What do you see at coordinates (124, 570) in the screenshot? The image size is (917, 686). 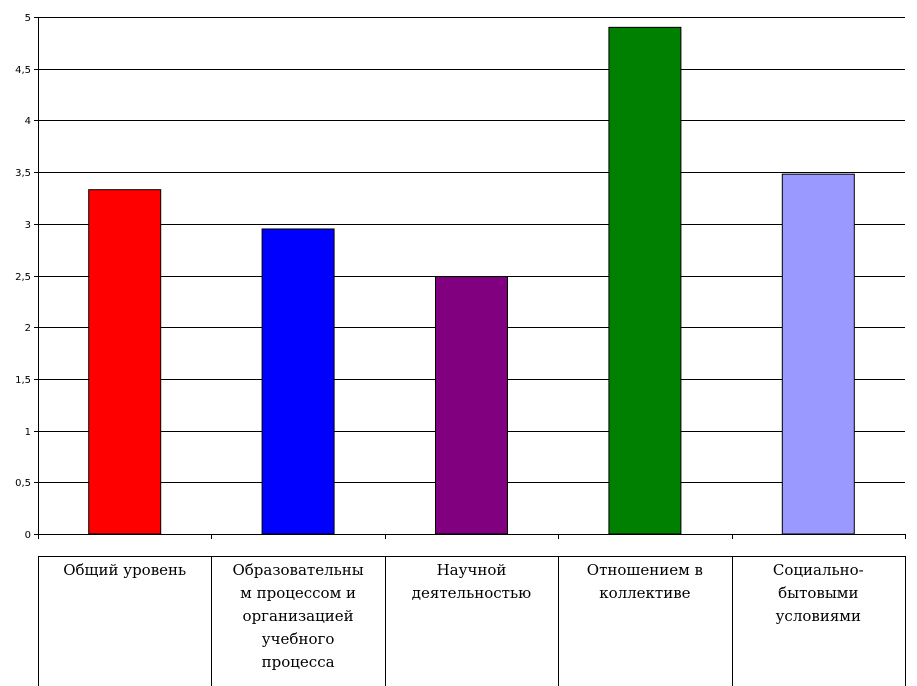 I see `category-label: Общий уровень` at bounding box center [124, 570].